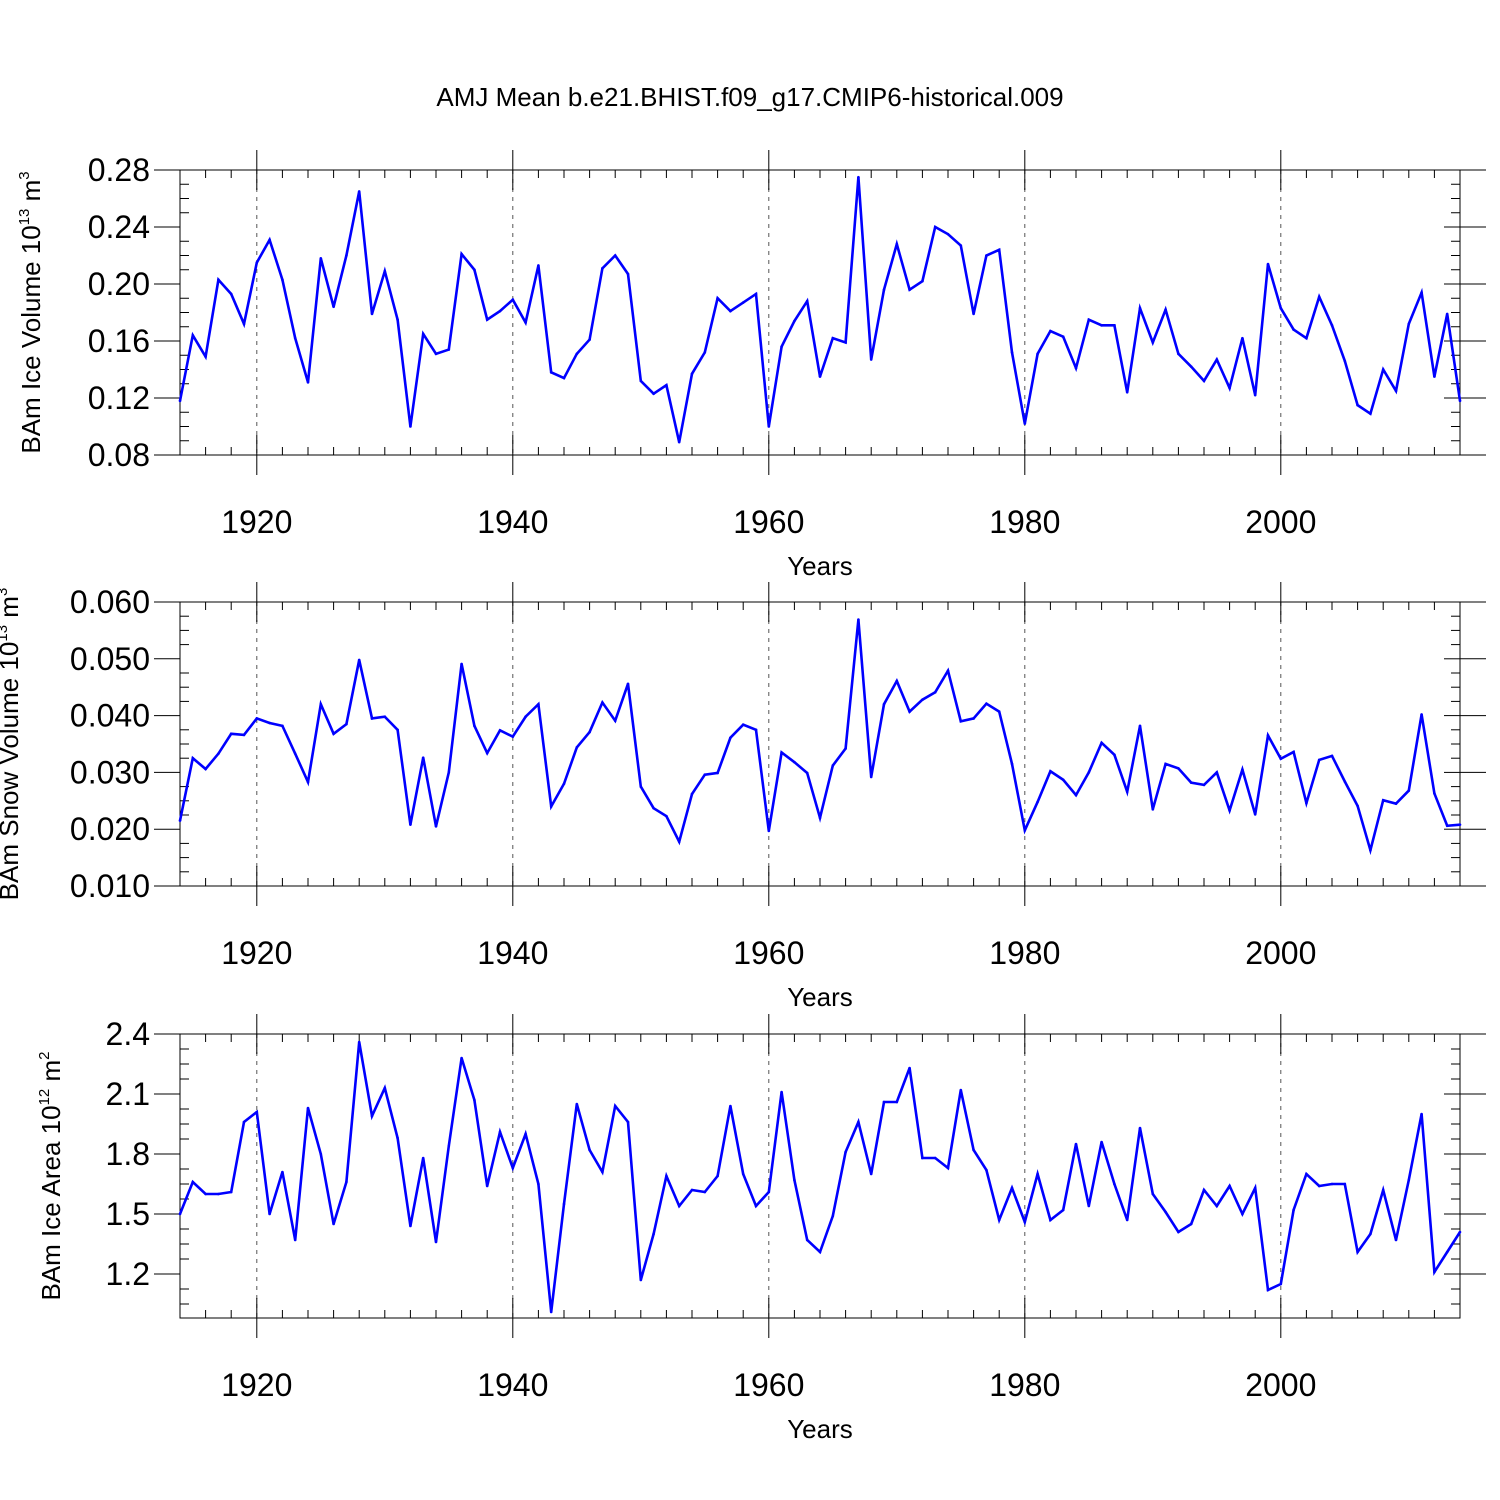 The image size is (1500, 1500). What do you see at coordinates (5, 633) in the screenshot?
I see `y-axis-title-exponent: 13` at bounding box center [5, 633].